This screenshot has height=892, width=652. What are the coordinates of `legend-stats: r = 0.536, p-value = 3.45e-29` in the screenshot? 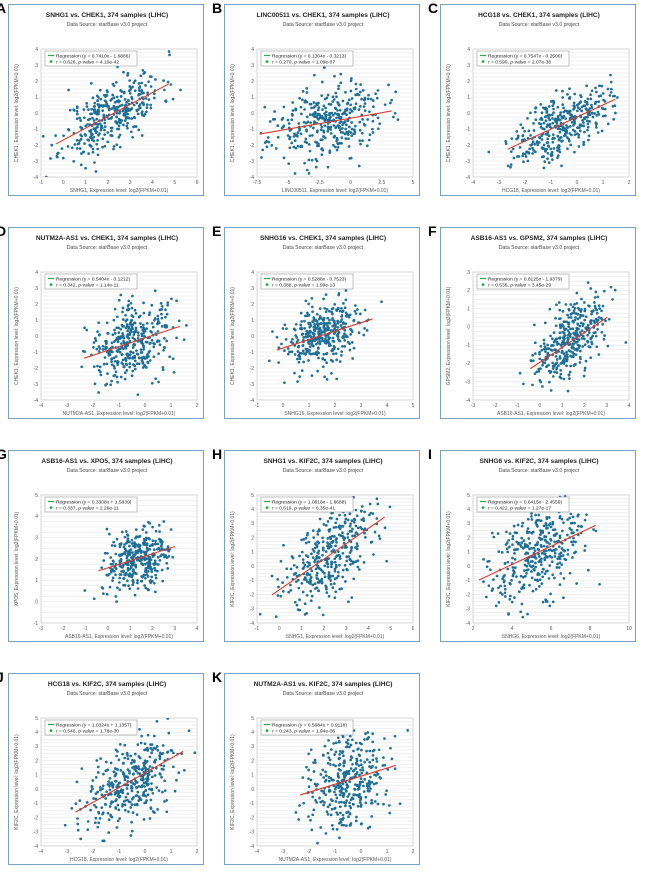 It's located at (519, 285).